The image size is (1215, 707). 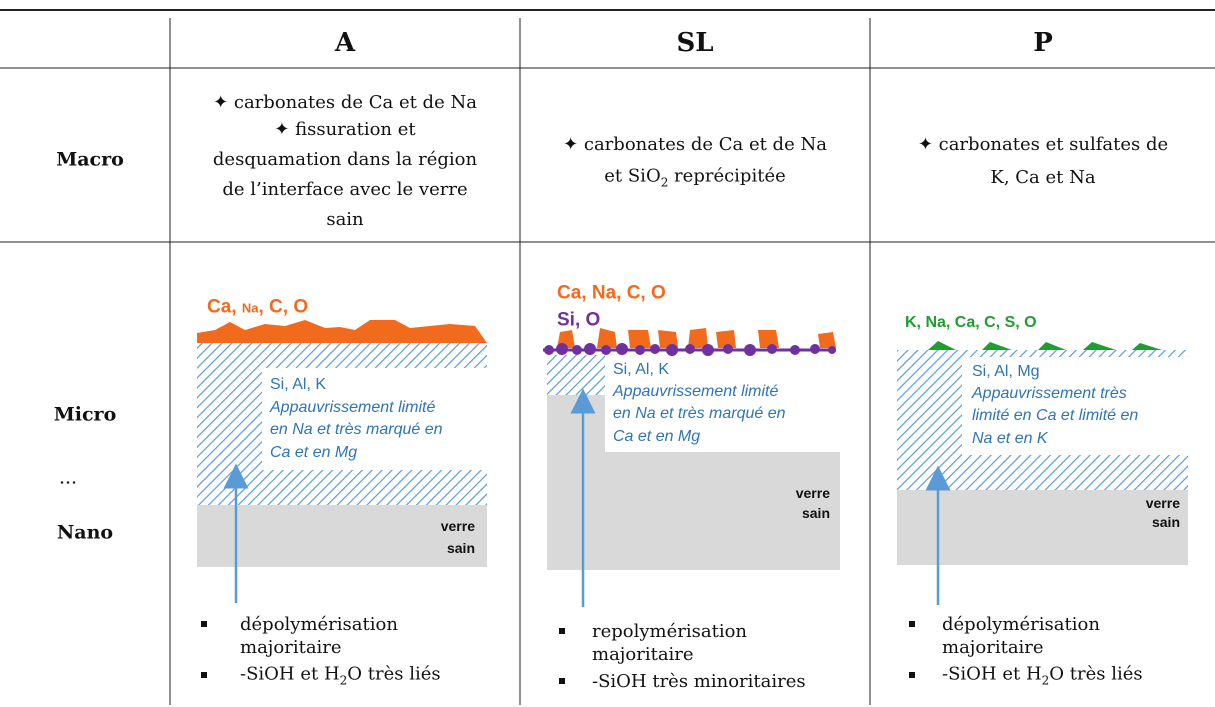 I want to click on macro-text: desquamation dans la région, so click(x=345, y=159).